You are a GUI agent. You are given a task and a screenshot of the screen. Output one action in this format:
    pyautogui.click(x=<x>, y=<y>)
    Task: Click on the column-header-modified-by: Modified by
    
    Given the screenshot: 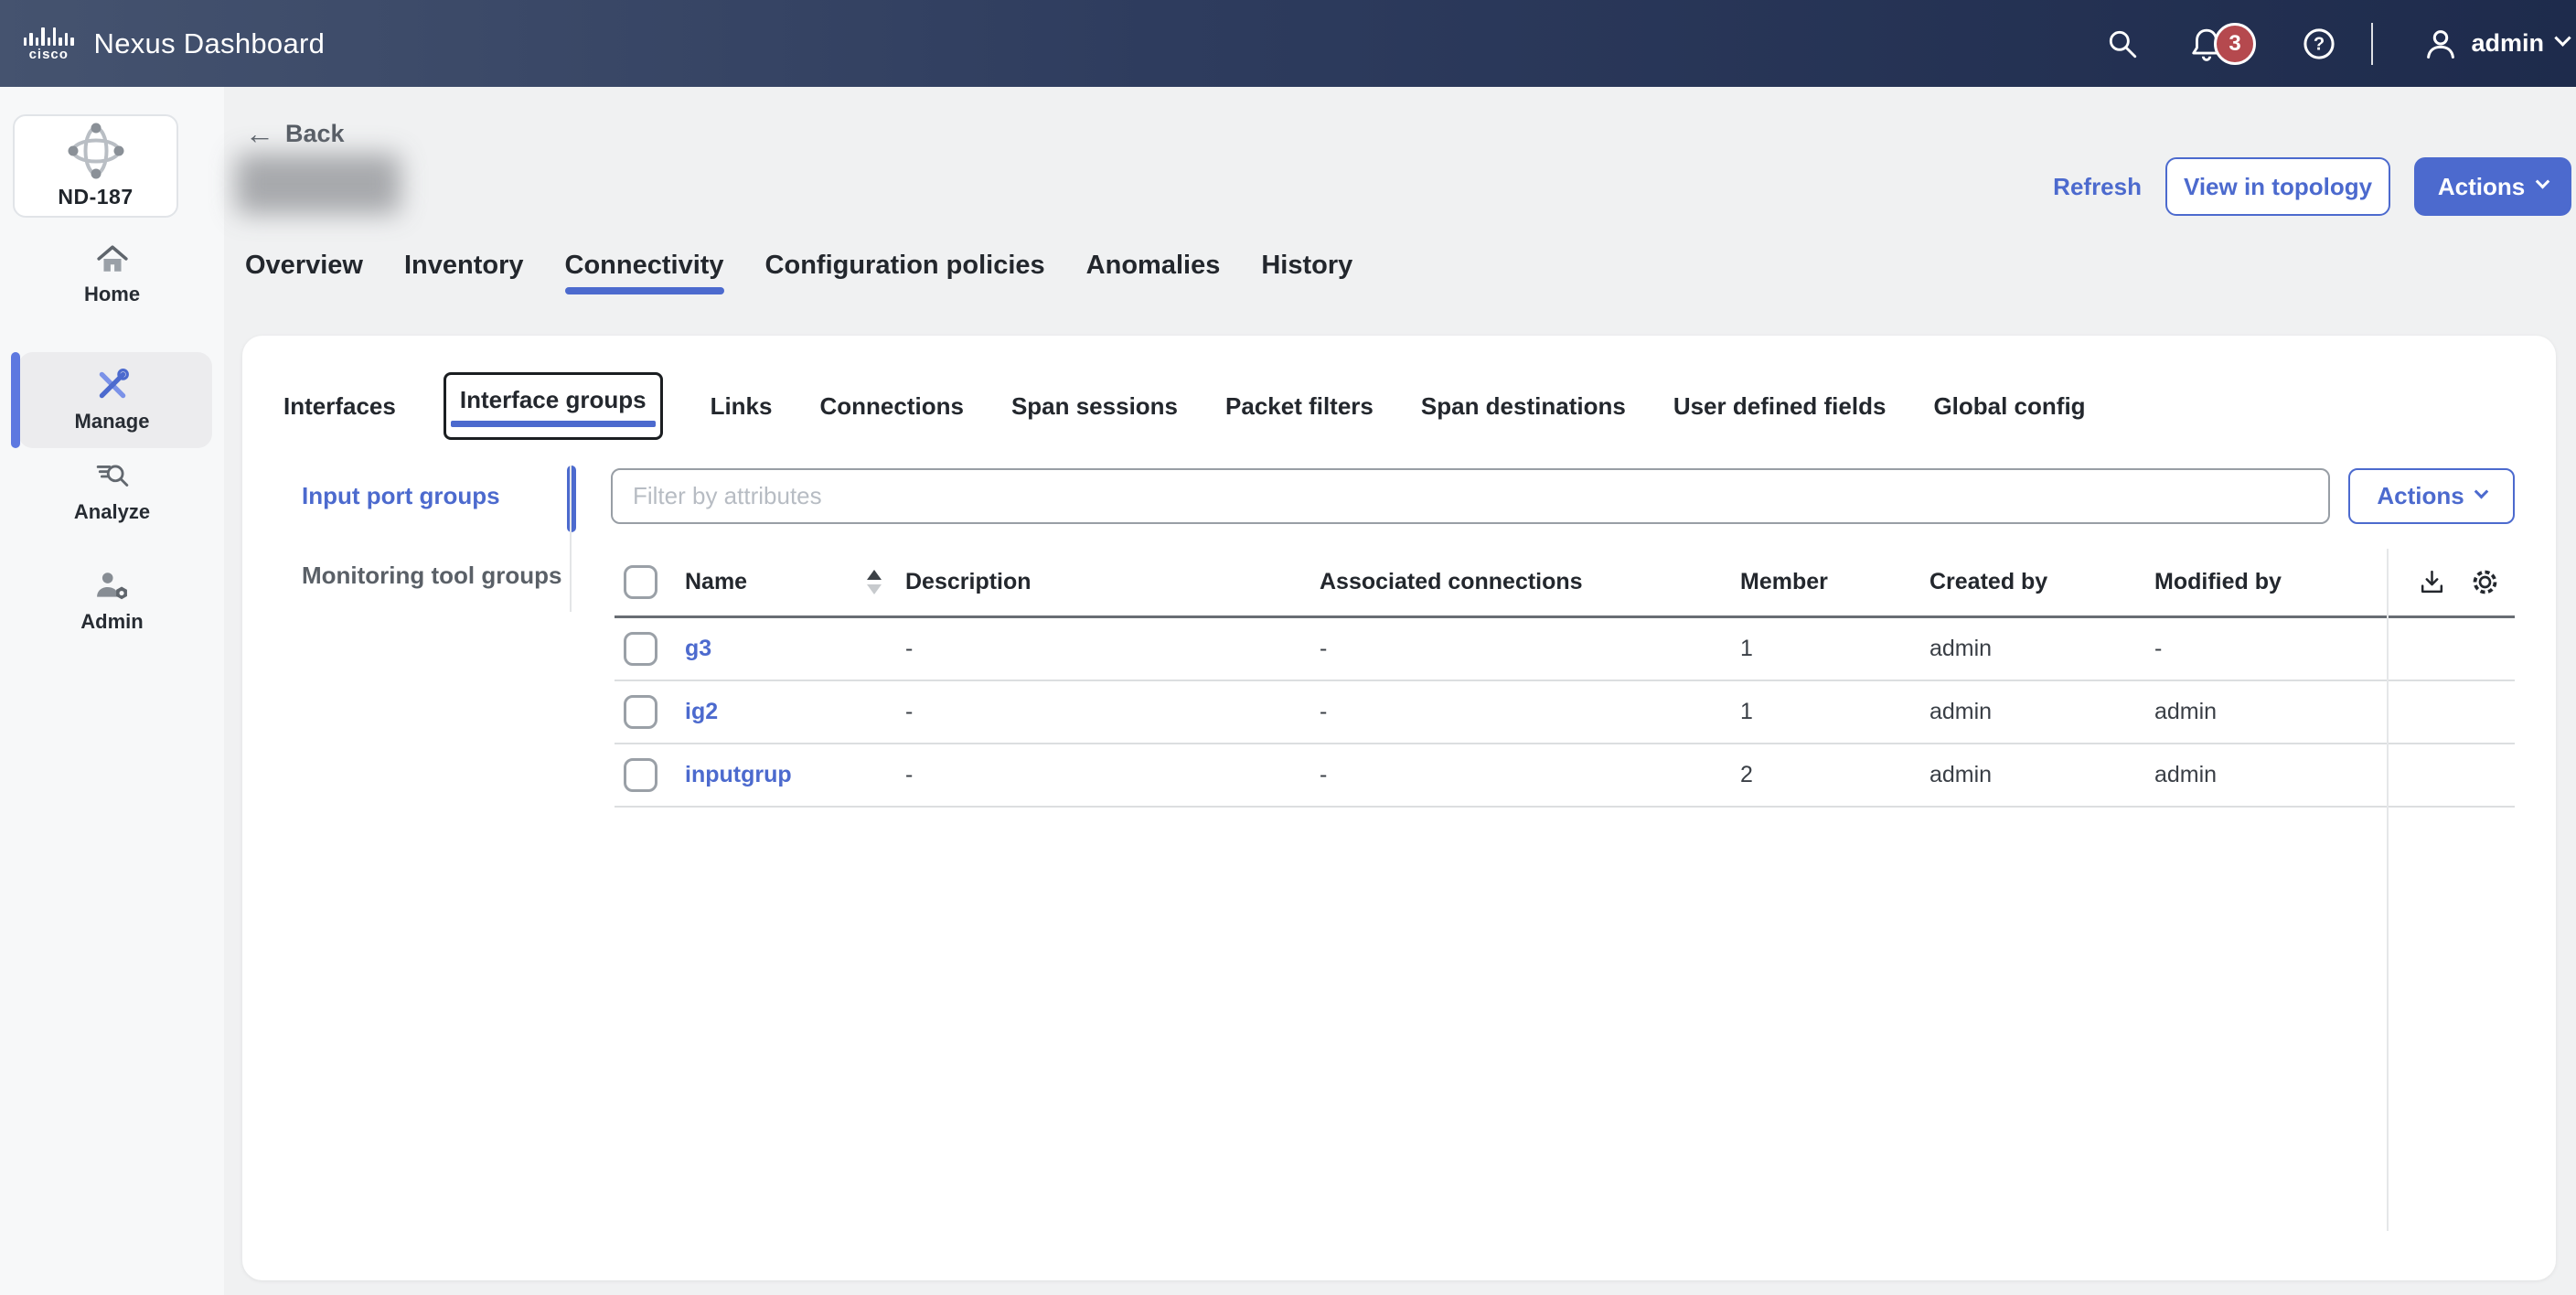 What is the action you would take?
    pyautogui.click(x=2218, y=581)
    